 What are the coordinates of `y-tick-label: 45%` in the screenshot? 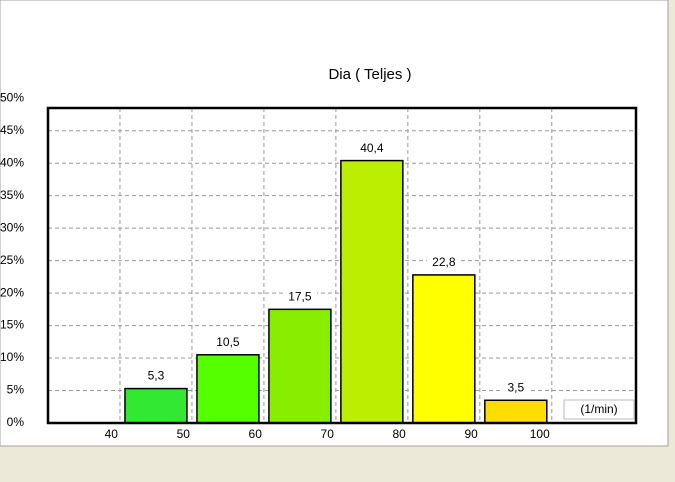 It's located at (12, 130).